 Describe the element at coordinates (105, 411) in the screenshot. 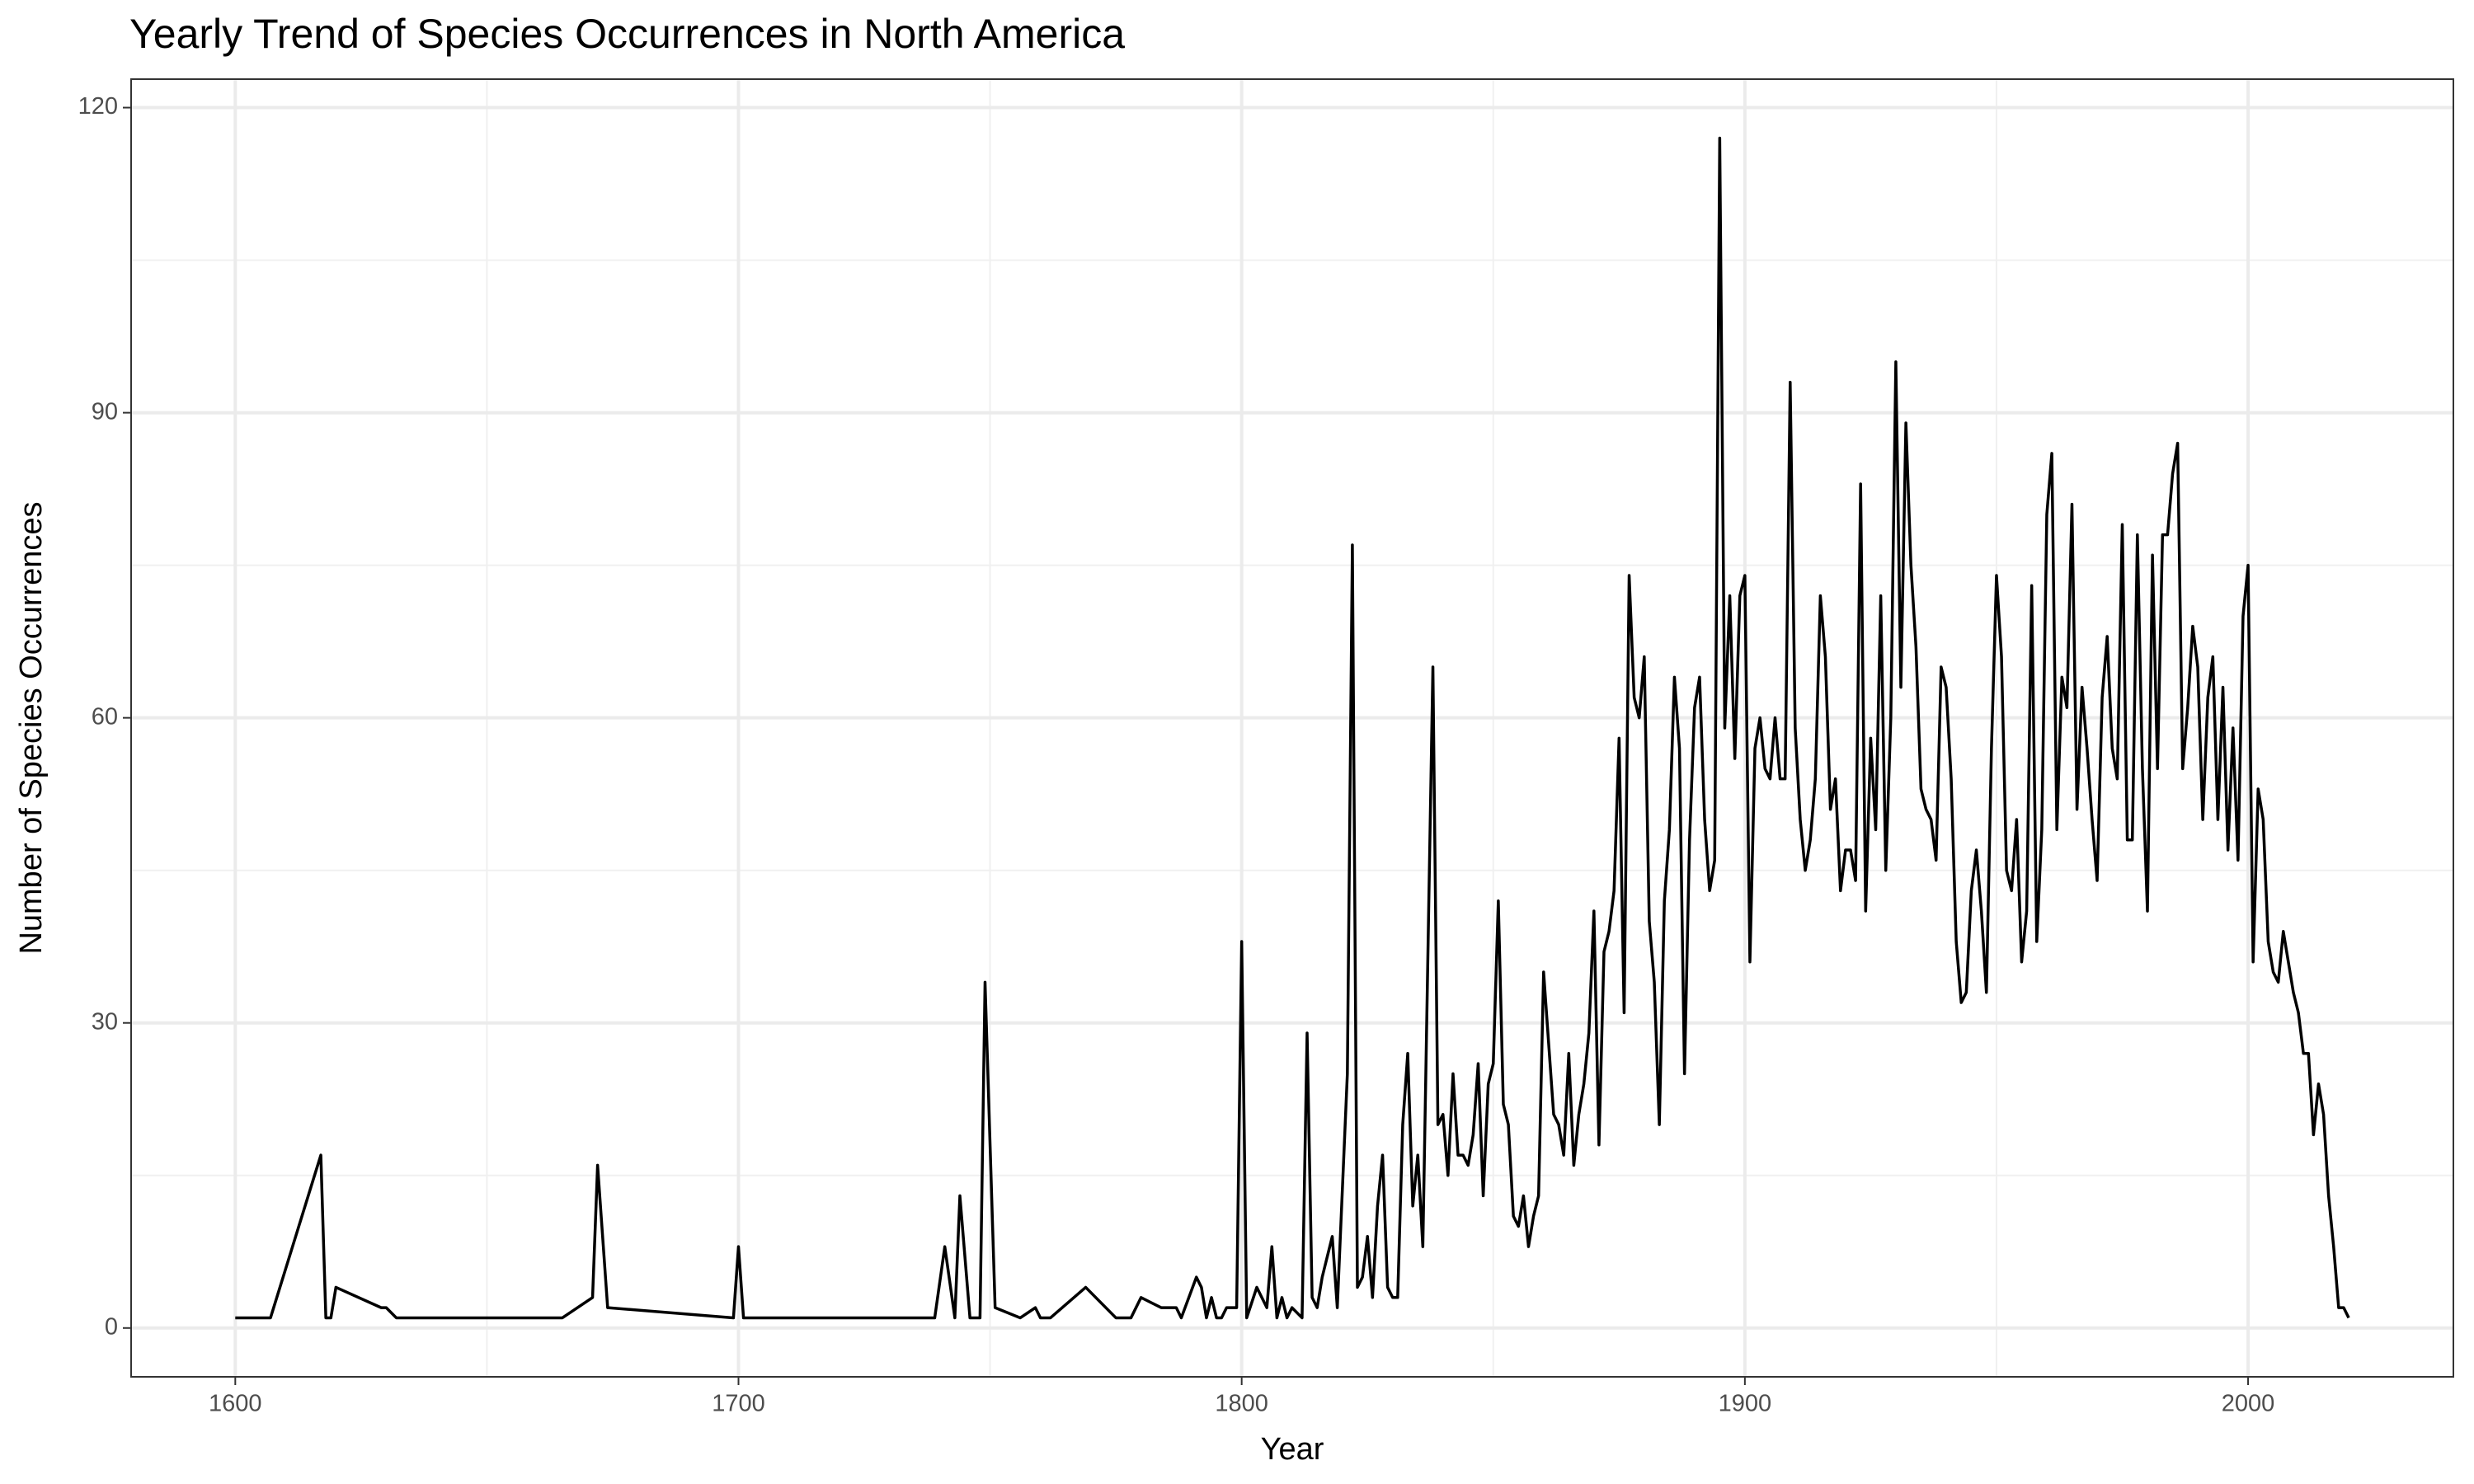

I see `y-tick-label: 90` at that location.